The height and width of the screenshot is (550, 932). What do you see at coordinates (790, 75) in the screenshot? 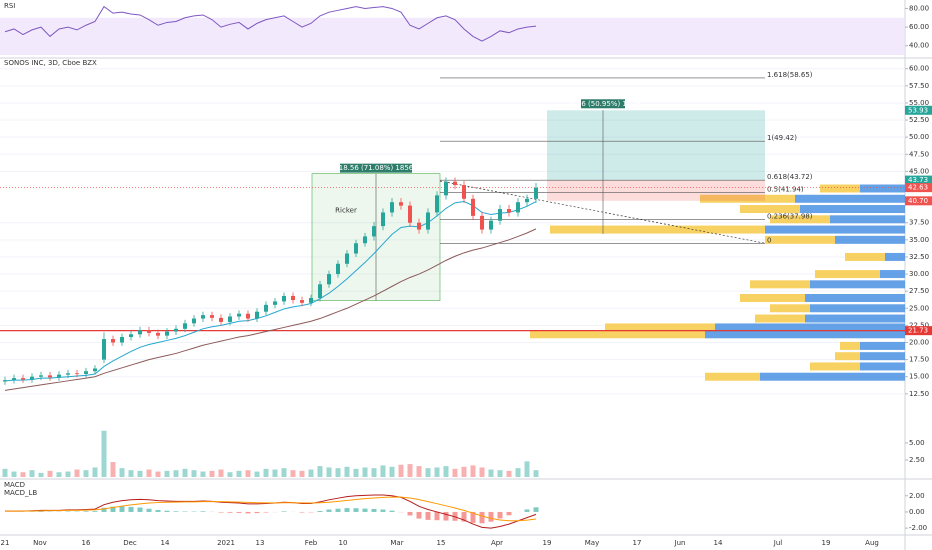
I see `fib-label: 1.618(58.65)` at bounding box center [790, 75].